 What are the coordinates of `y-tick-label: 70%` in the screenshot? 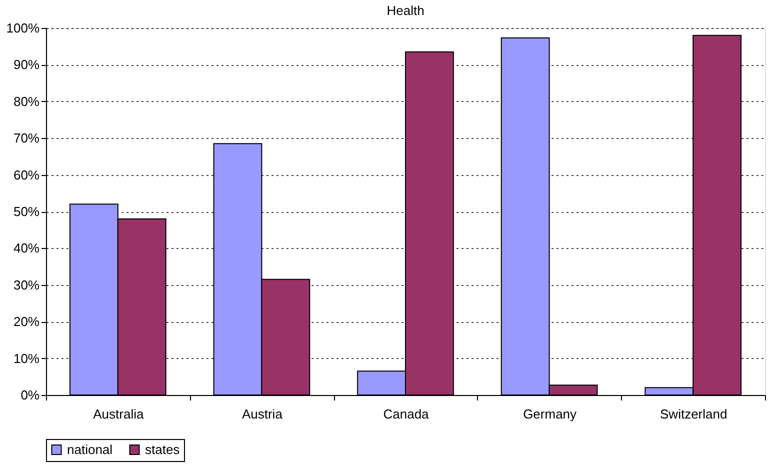 It's located at (26, 138).